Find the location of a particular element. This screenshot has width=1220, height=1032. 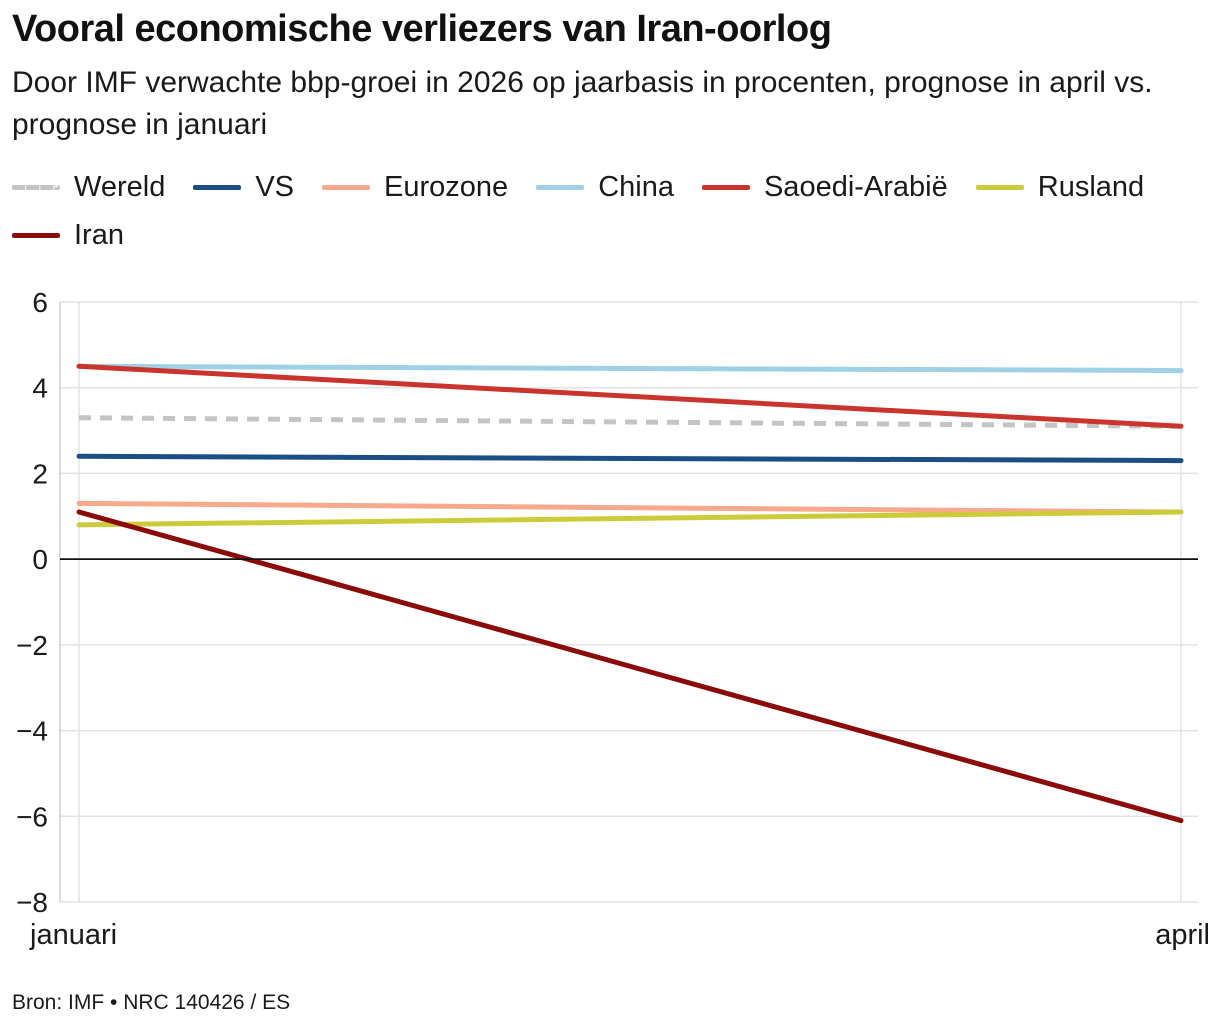

legend-item-eurozone: Eurozone is located at coordinates (415, 187).